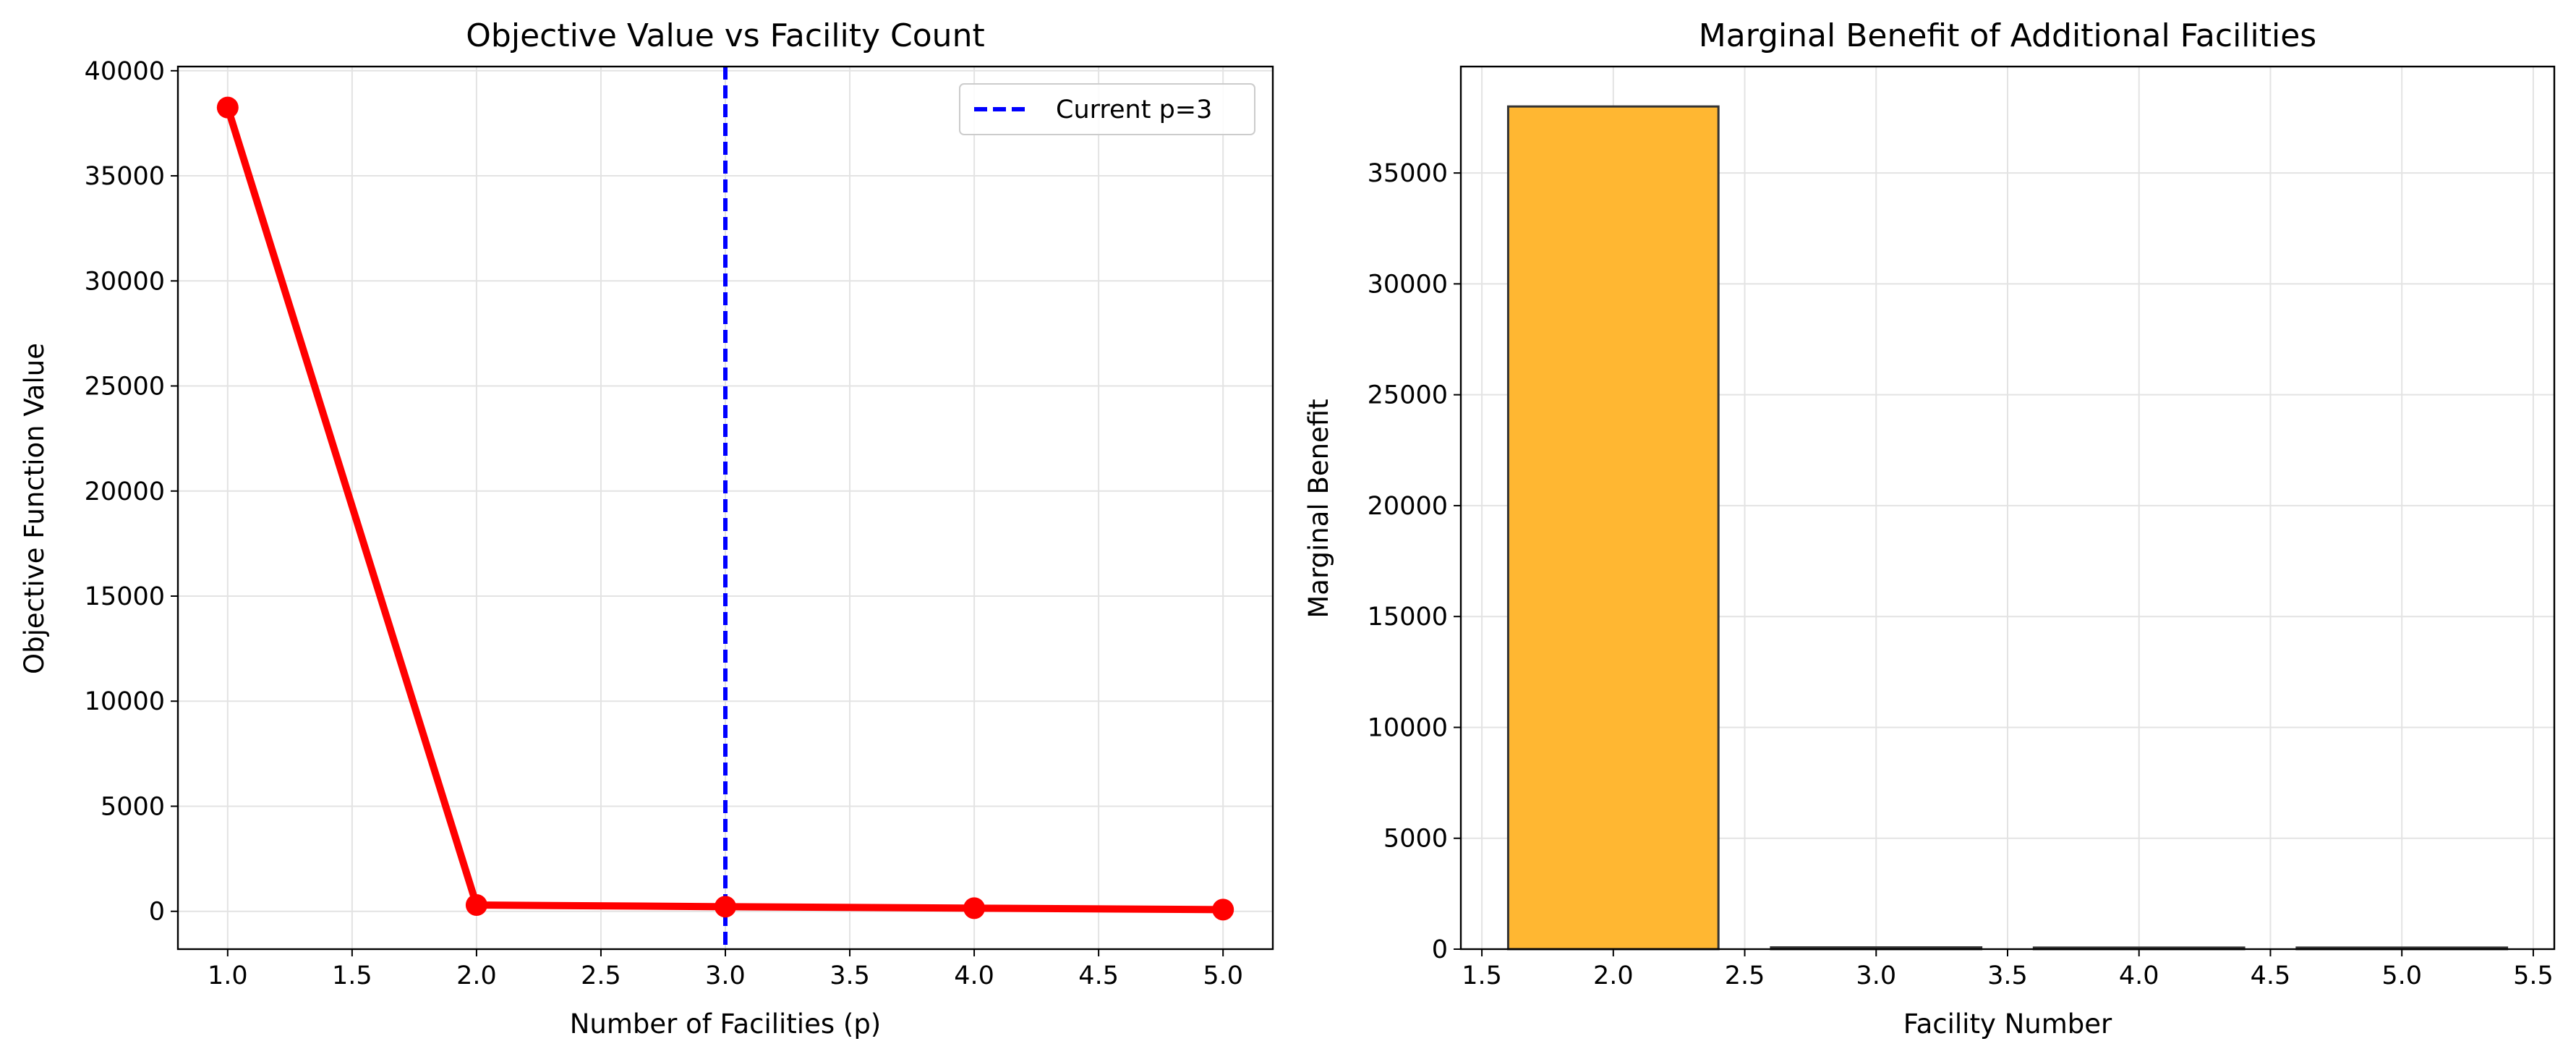 This screenshot has height=1062, width=2576. What do you see at coordinates (726, 975) in the screenshot?
I see `c0-x-tick-label: 3.0` at bounding box center [726, 975].